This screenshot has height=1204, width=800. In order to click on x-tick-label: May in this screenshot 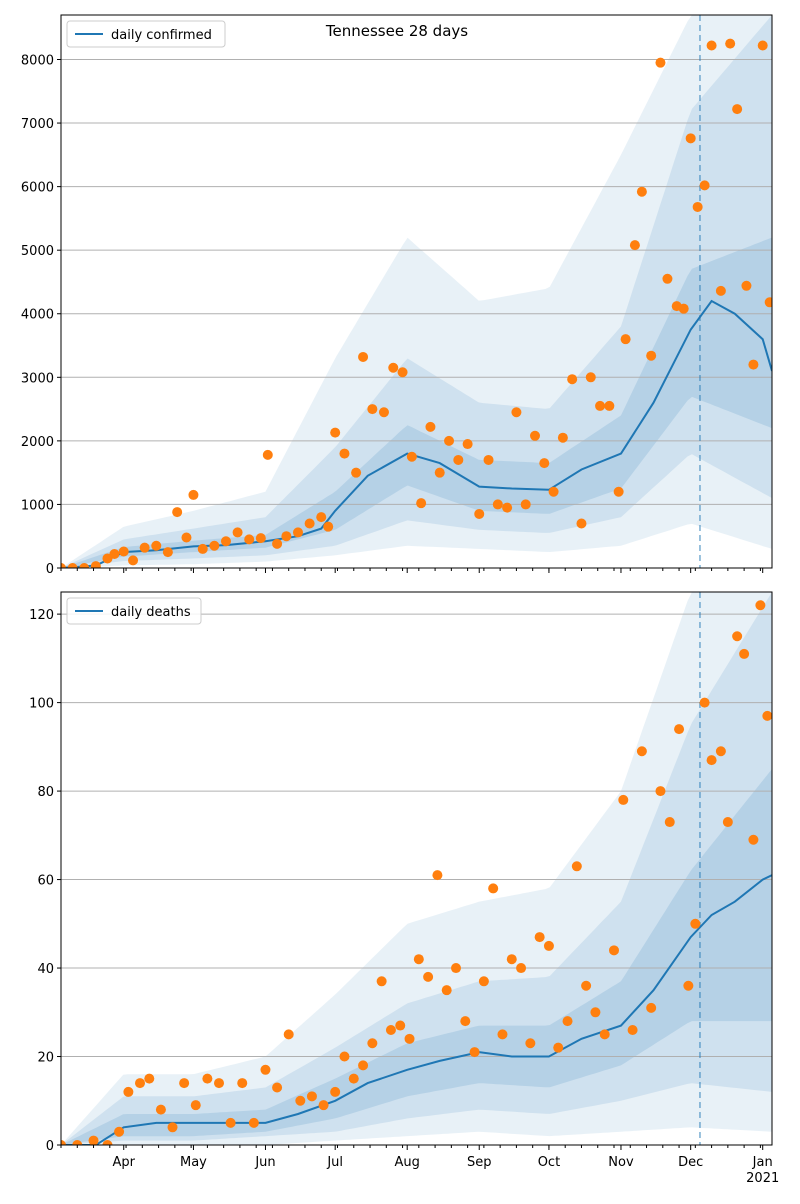, I will do `click(193, 1162)`.